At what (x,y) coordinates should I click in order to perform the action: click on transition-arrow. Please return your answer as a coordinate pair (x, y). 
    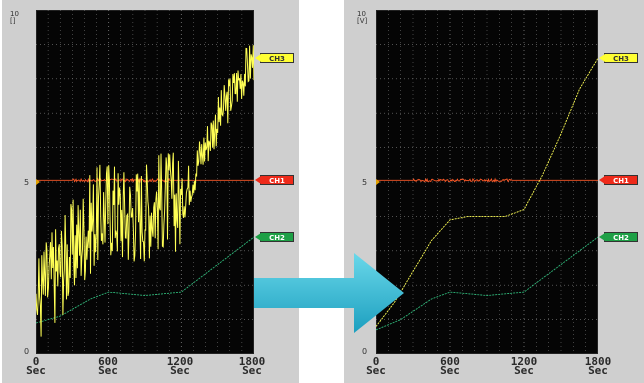
    Looking at the image, I should click on (329, 293).